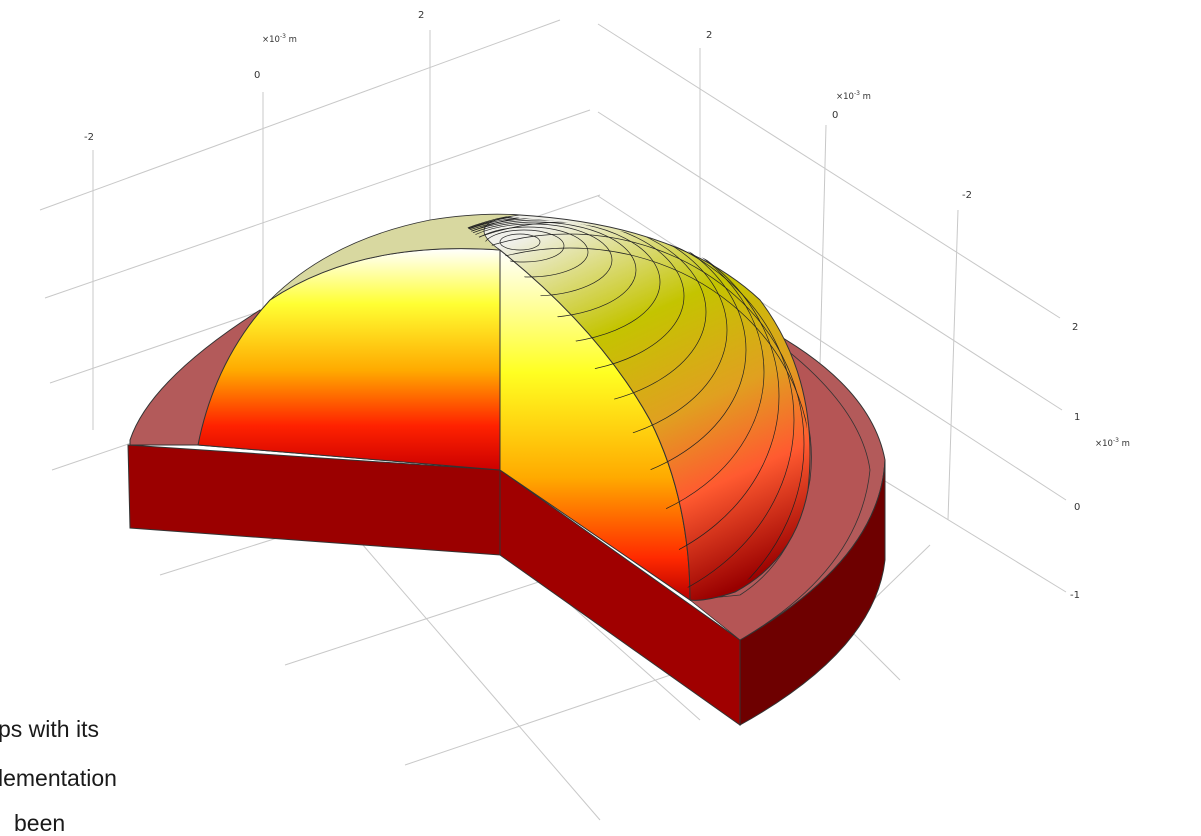  I want to click on right-axis-tick: 0, so click(835, 115).